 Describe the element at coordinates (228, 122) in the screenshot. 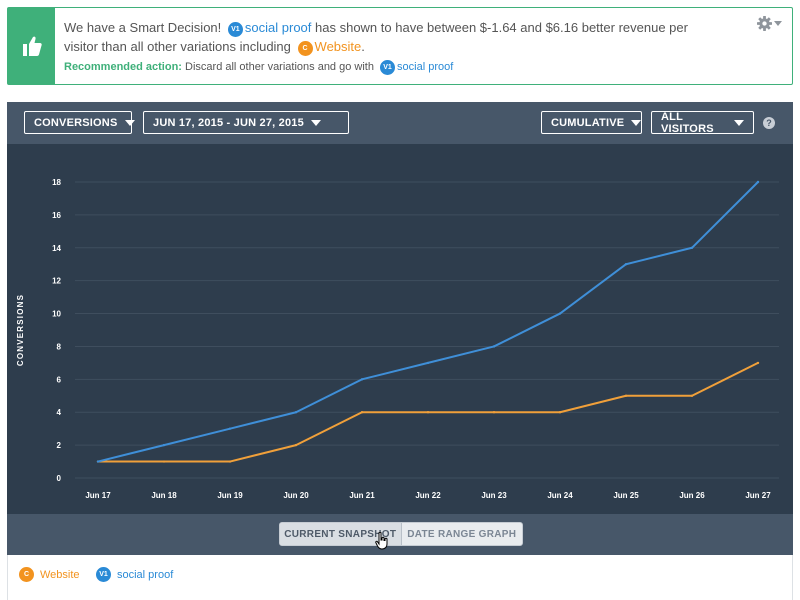

I see `date-range-label: JUN 17, 2015 - JUN 27, 2015` at that location.